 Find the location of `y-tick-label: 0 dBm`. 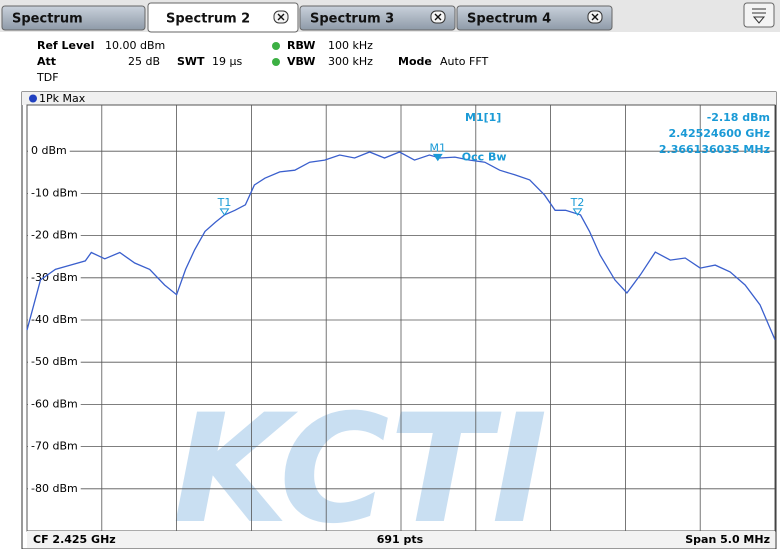

y-tick-label: 0 dBm is located at coordinates (49, 150).